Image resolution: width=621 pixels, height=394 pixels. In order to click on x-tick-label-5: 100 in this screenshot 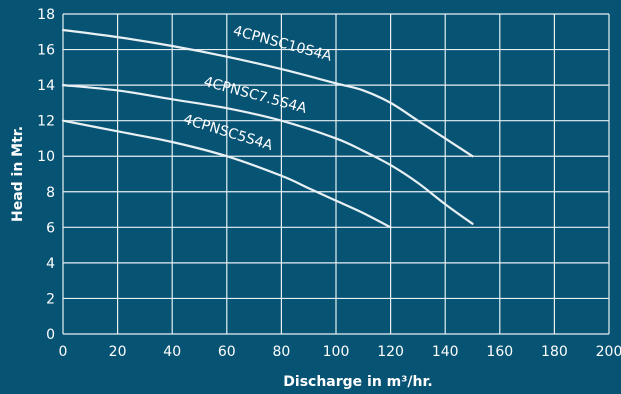, I will do `click(336, 352)`.